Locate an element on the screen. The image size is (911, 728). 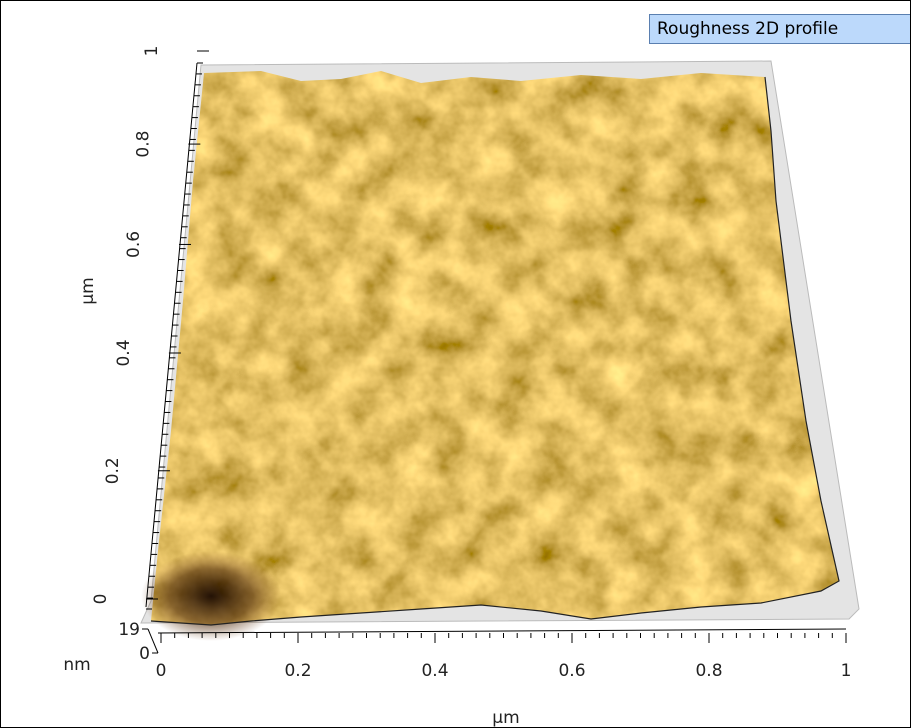
z-axis-label: nm is located at coordinates (76, 665).